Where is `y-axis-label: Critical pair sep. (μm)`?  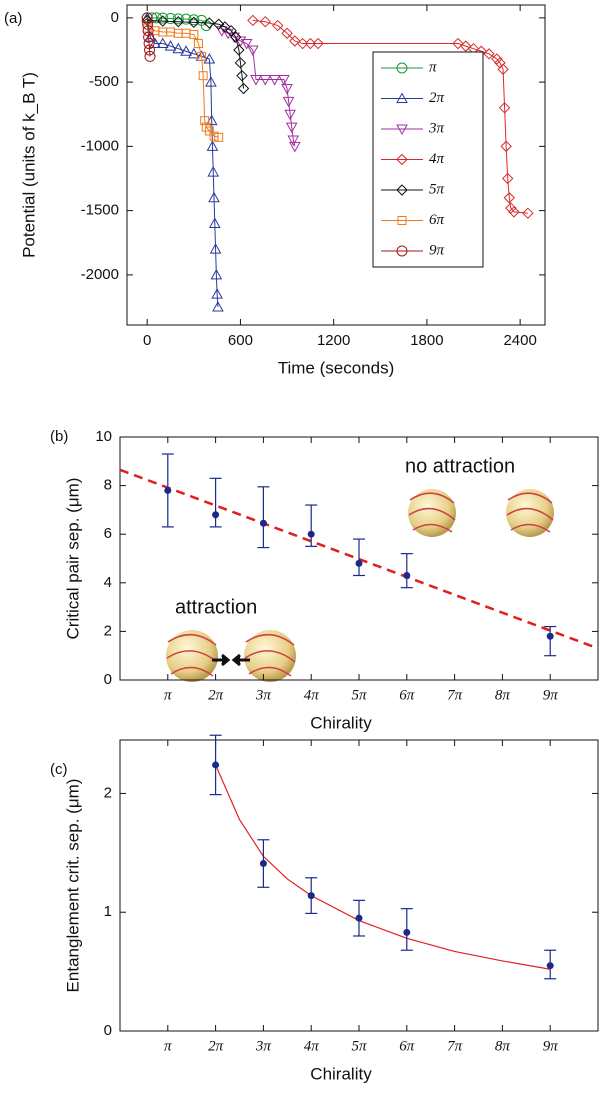 y-axis-label: Critical pair sep. (μm) is located at coordinates (72, 559).